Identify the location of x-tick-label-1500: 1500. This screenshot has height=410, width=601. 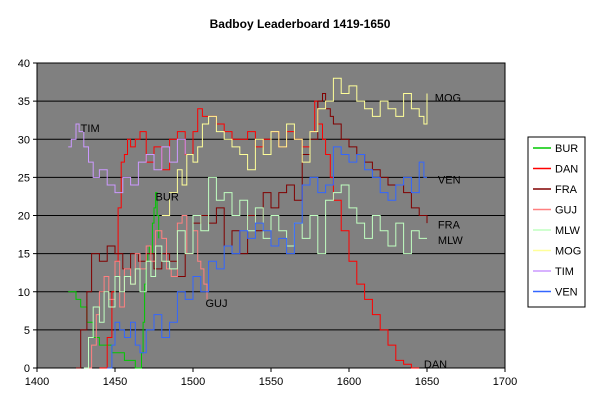
(193, 382).